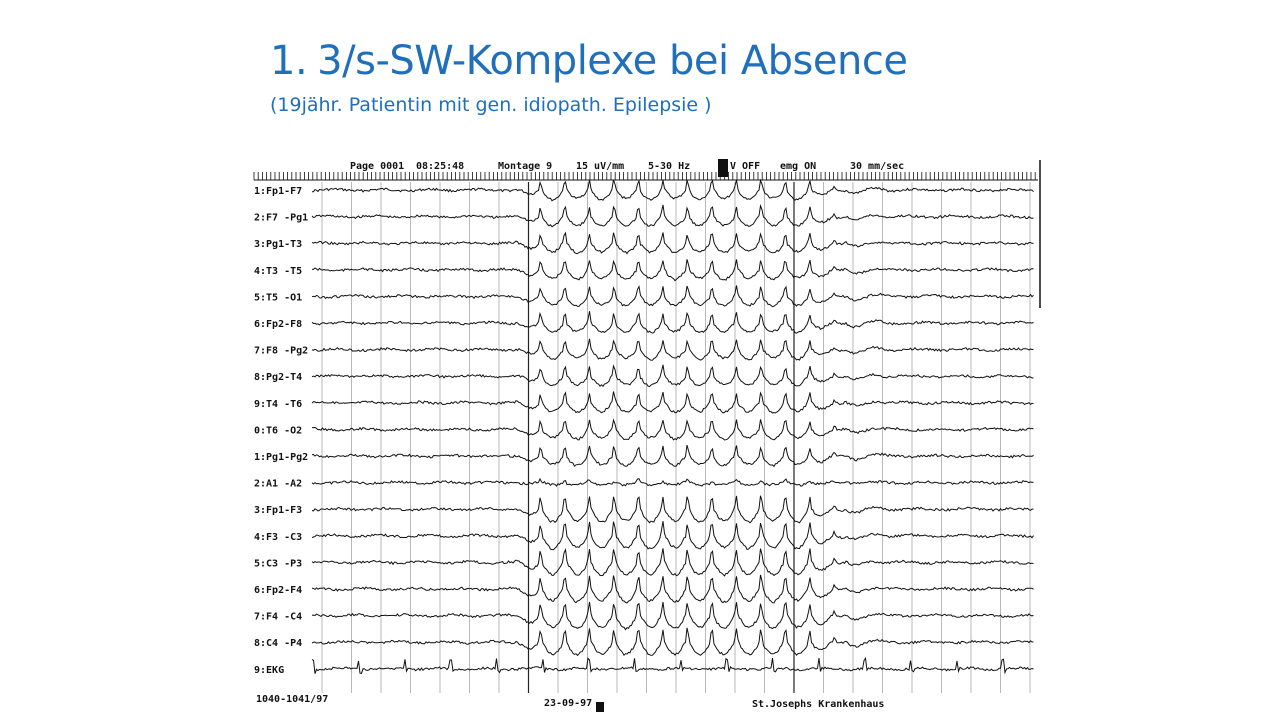 The width and height of the screenshot is (1280, 720). I want to click on channel-label-5: 5:T5 -O1, so click(278, 297).